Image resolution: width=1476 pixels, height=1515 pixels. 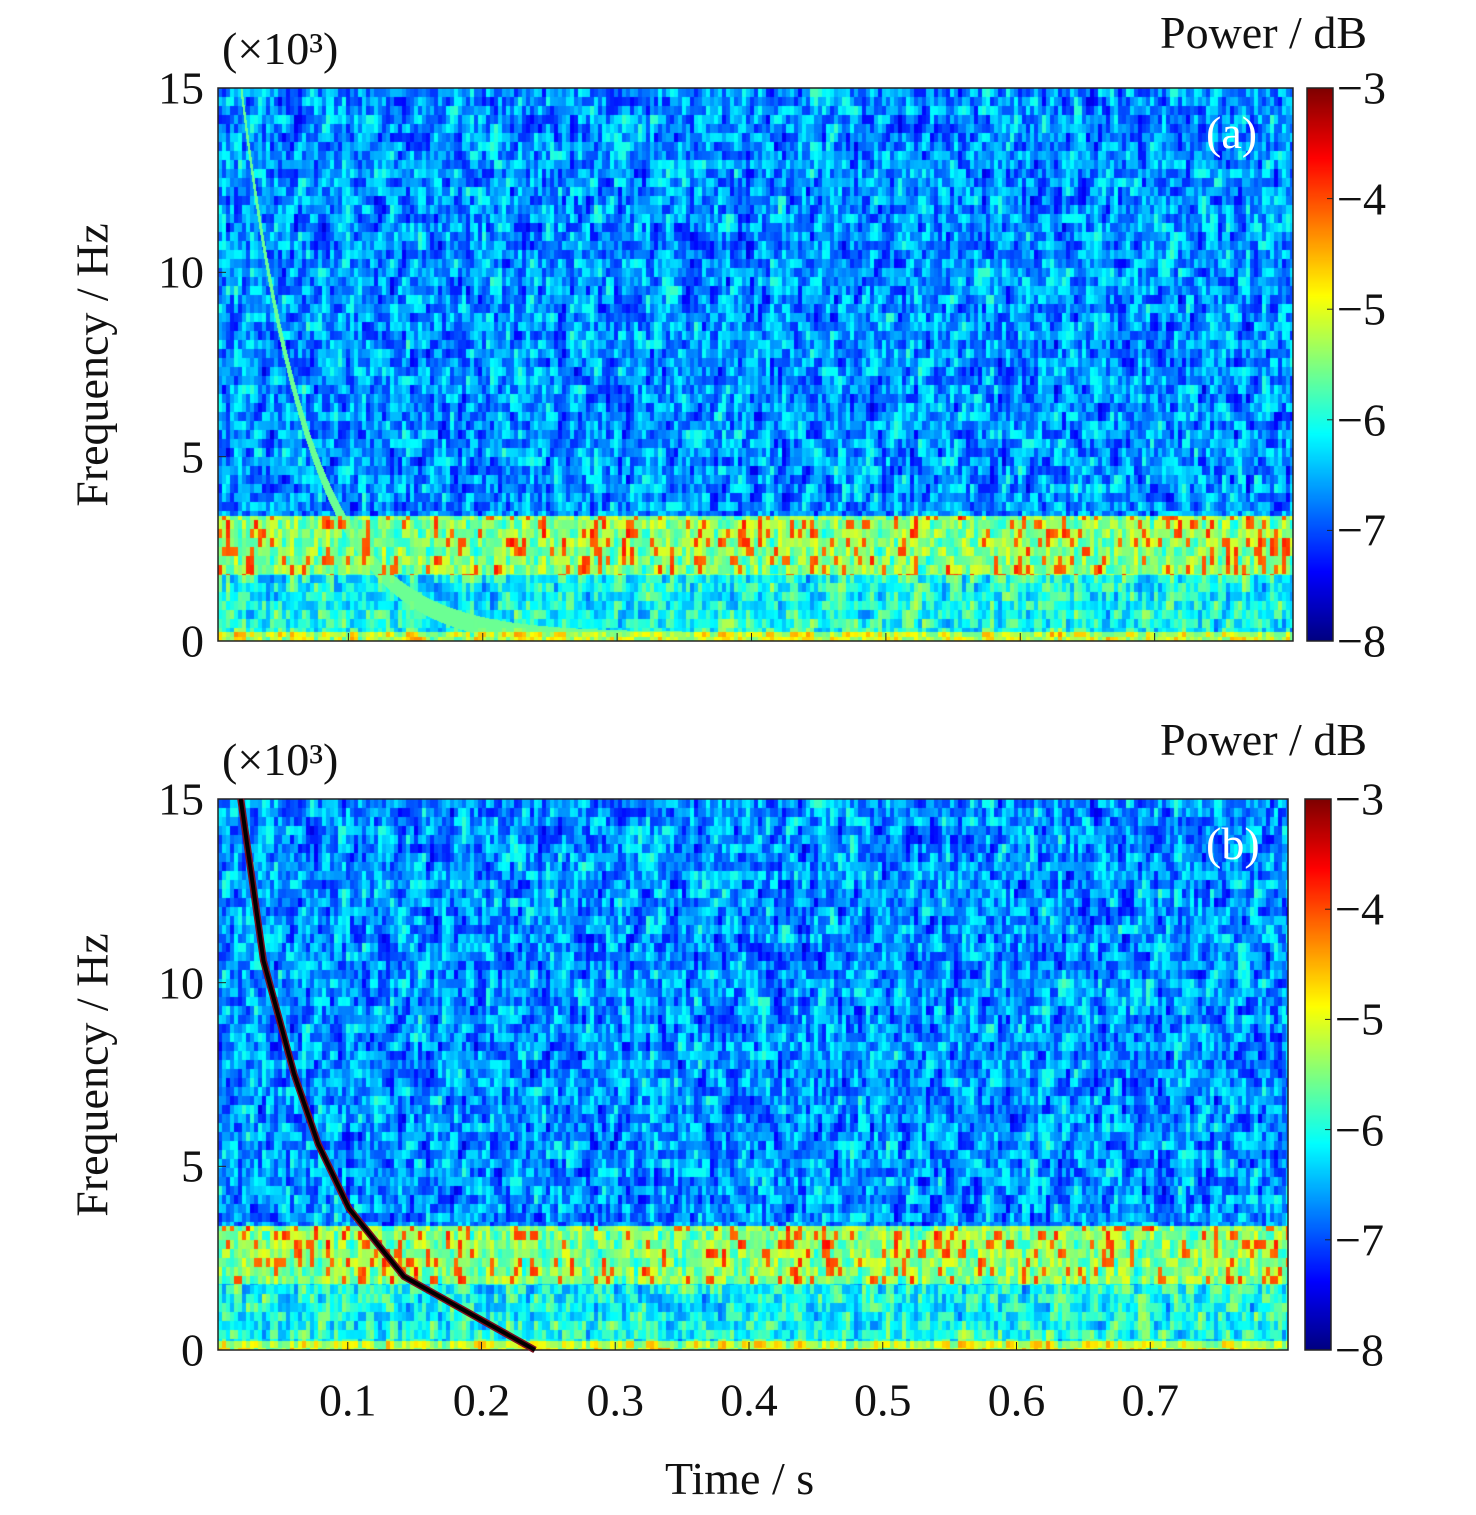 I want to click on colorbar-label-a: Power / dB, so click(x=1263, y=32).